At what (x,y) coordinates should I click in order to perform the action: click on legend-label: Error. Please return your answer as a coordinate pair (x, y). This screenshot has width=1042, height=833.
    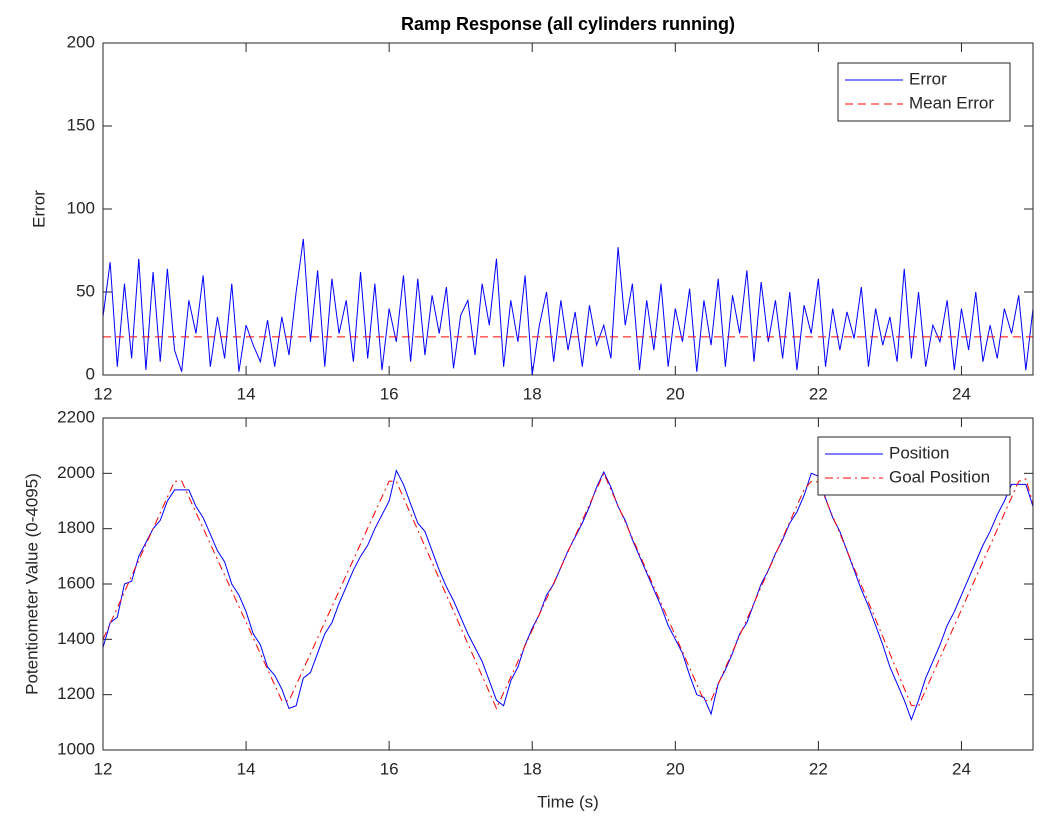
    Looking at the image, I should click on (928, 78).